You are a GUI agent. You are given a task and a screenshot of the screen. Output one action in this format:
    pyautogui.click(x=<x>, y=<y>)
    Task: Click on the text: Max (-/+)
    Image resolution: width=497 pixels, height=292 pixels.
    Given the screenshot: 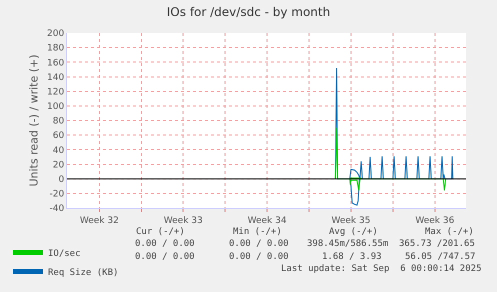 What is the action you would take?
    pyautogui.click(x=449, y=232)
    